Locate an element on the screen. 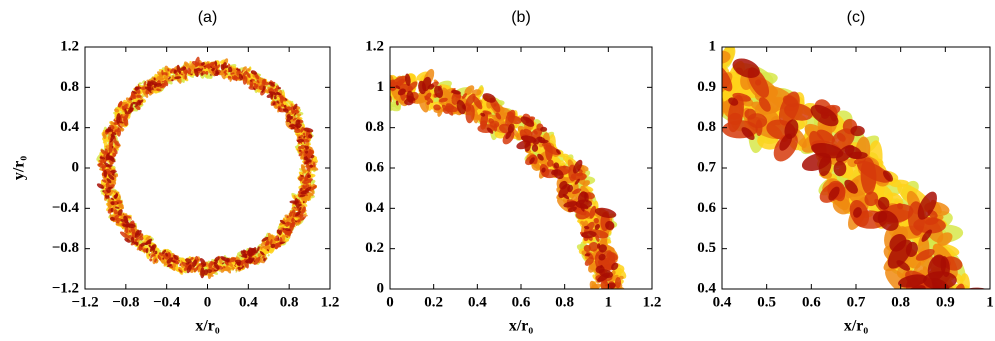 The width and height of the screenshot is (995, 341). x-tick-label: 0.5 is located at coordinates (766, 302).